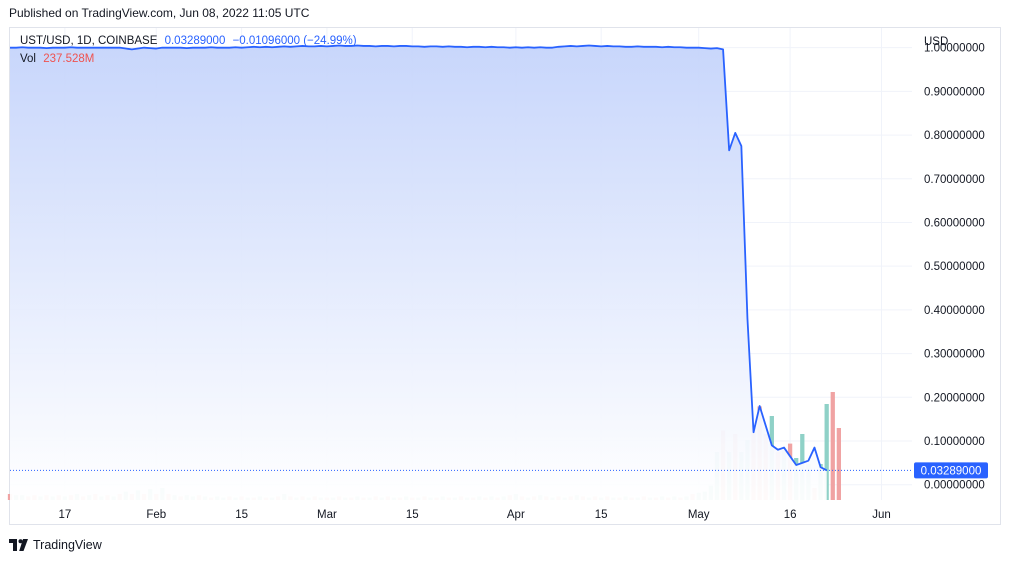 The height and width of the screenshot is (563, 1012). What do you see at coordinates (699, 515) in the screenshot?
I see `x-tick-label: May` at bounding box center [699, 515].